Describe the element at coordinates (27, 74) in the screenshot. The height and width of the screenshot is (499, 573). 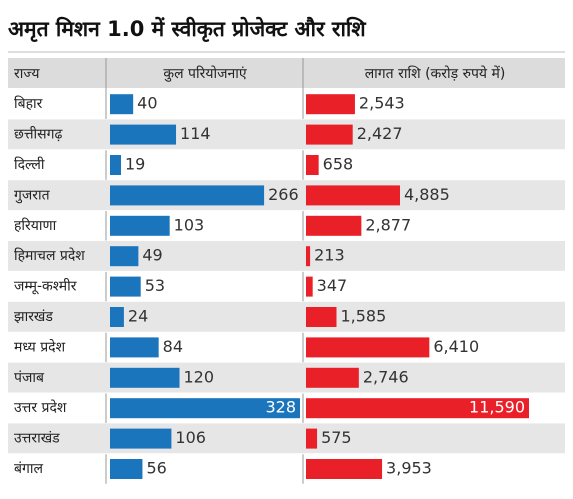
I see `state-header: राज्य` at that location.